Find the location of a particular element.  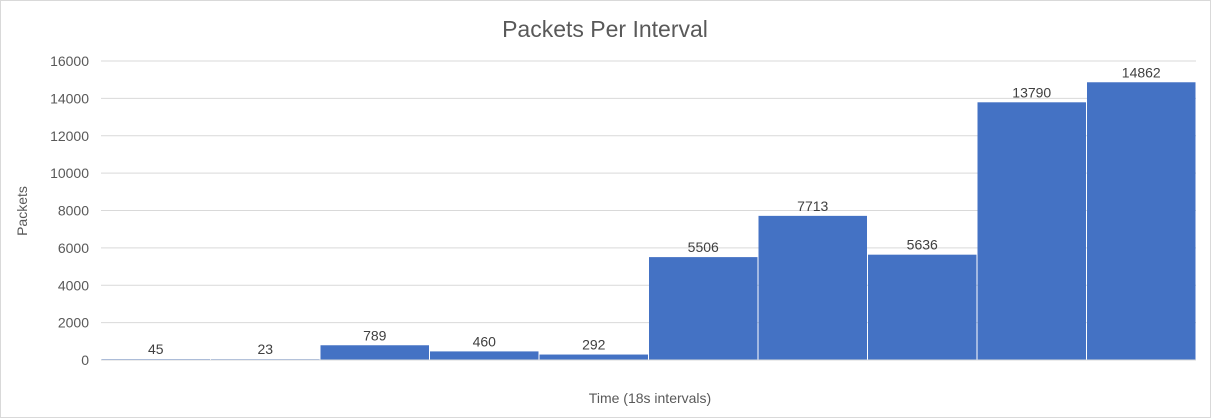

y-tick-label: 14000 is located at coordinates (69, 98).